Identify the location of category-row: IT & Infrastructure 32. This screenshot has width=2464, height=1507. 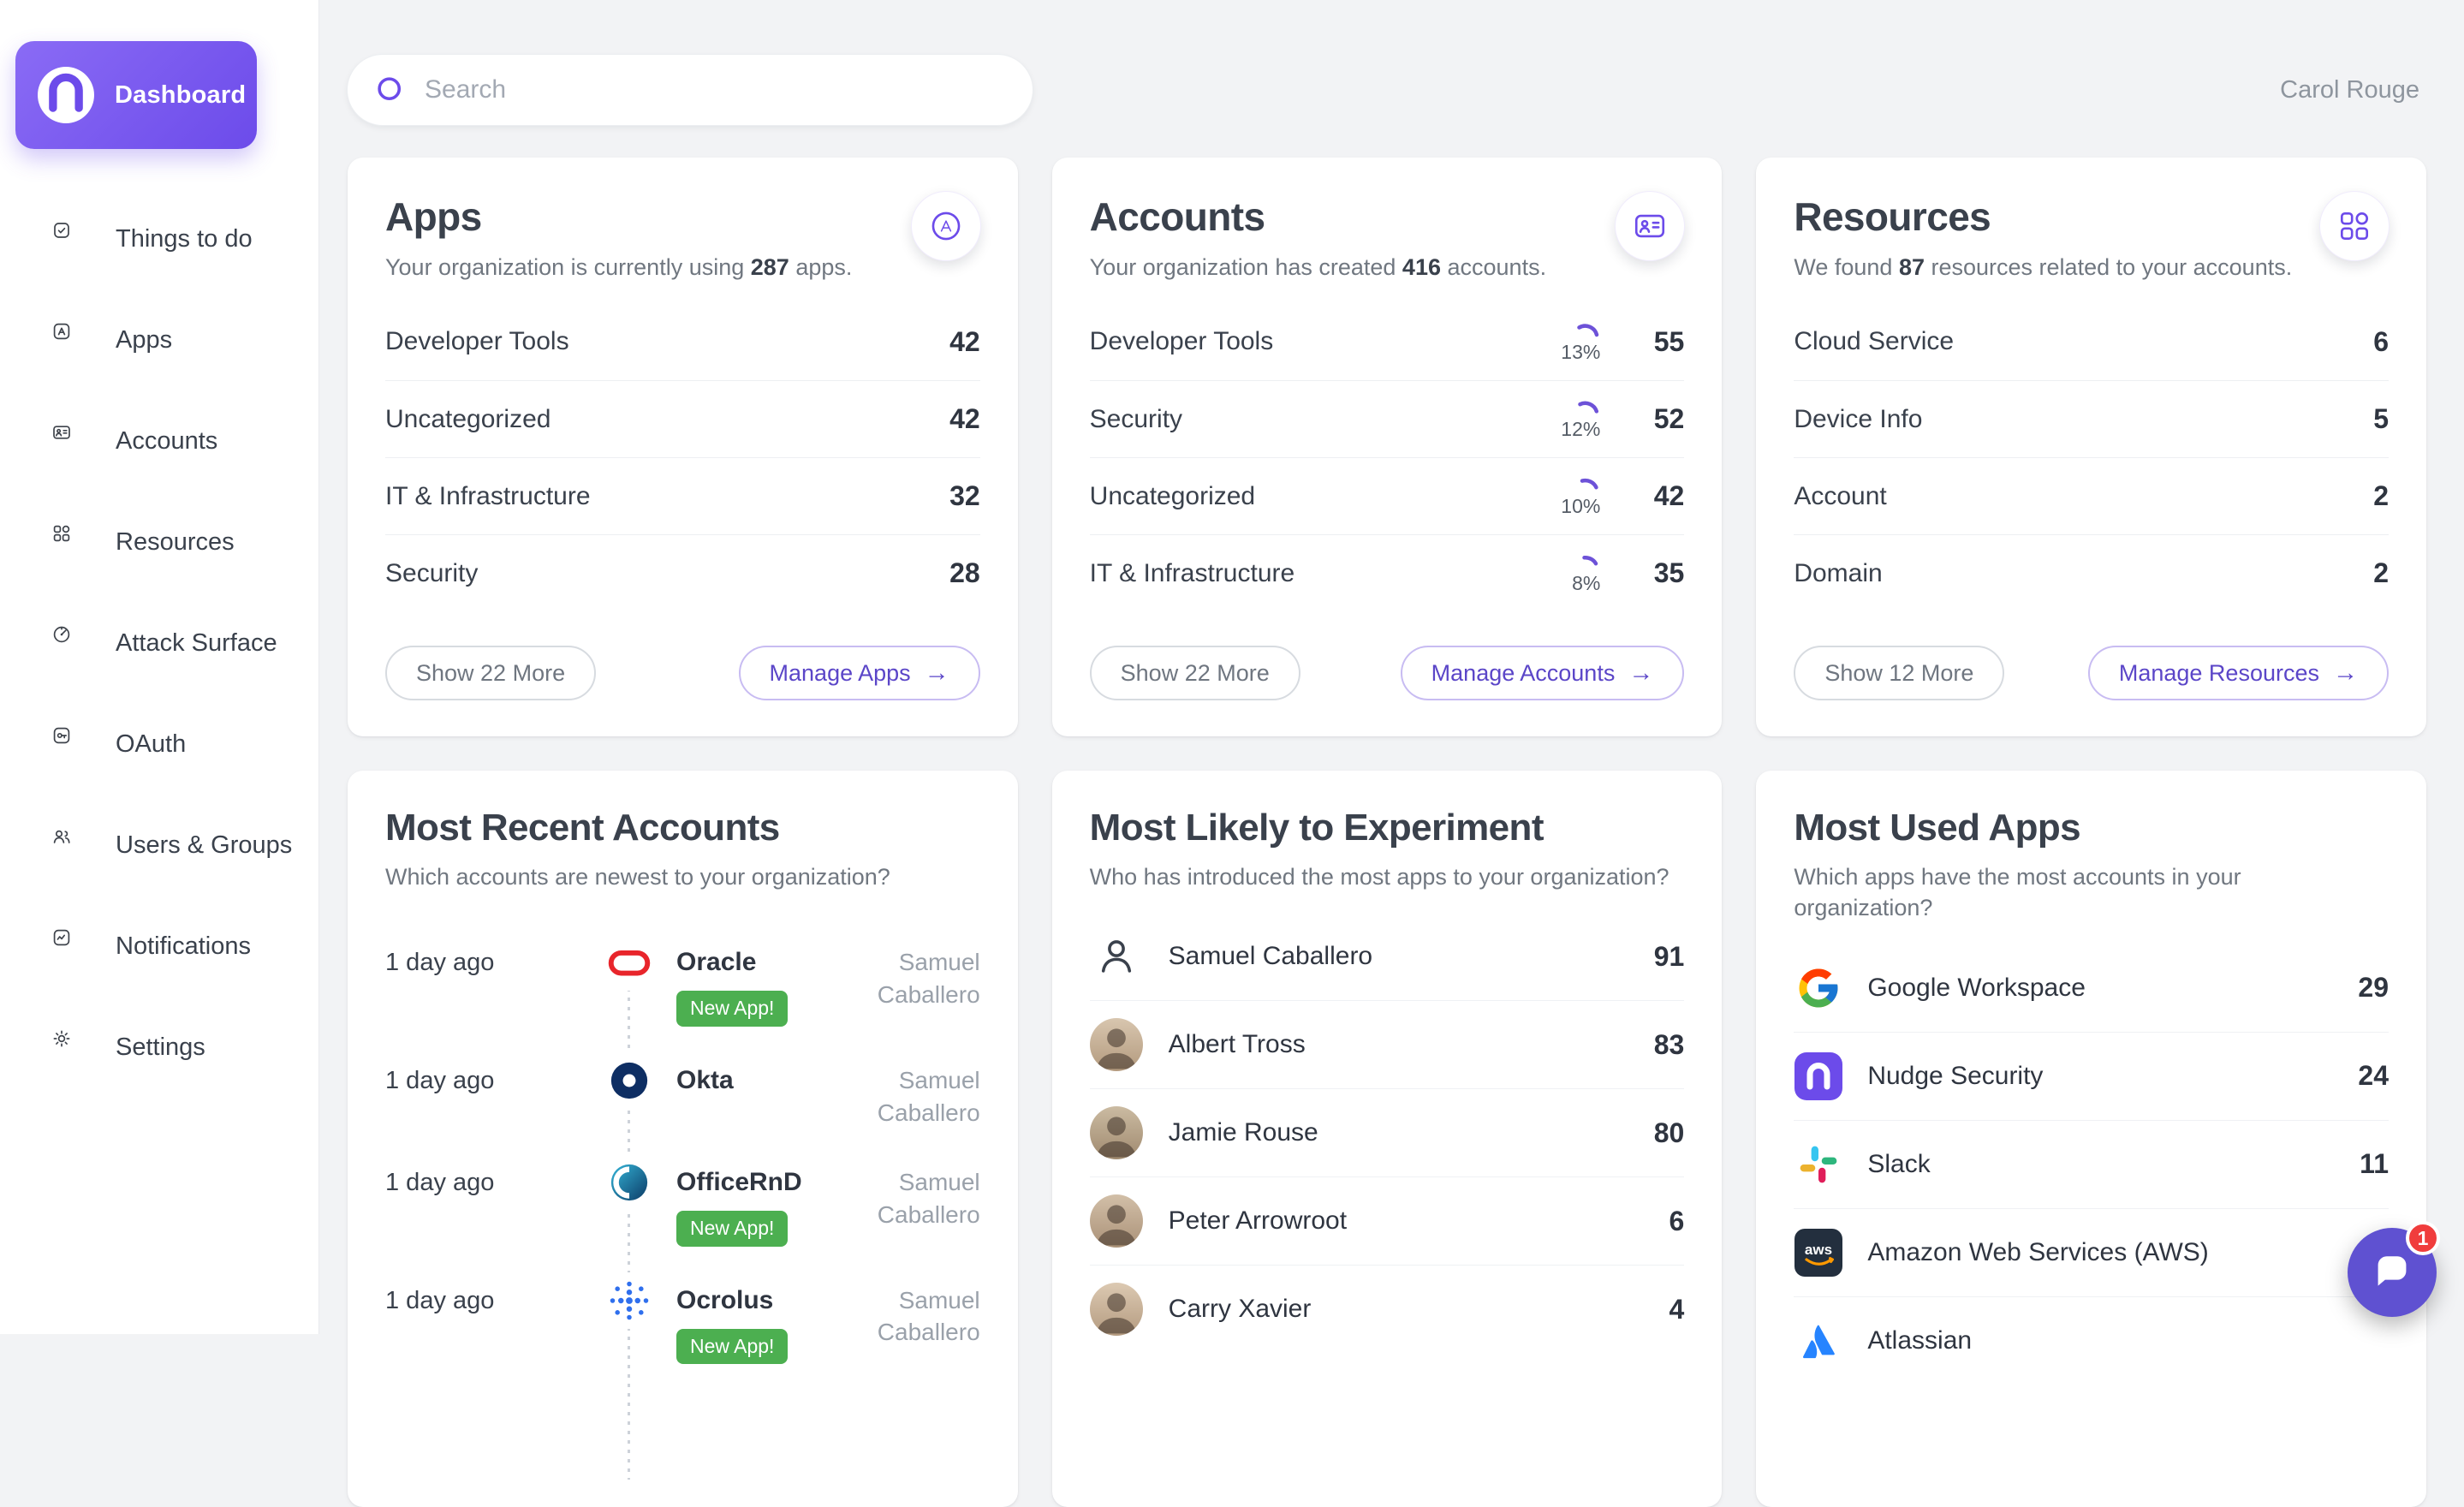
(682, 495).